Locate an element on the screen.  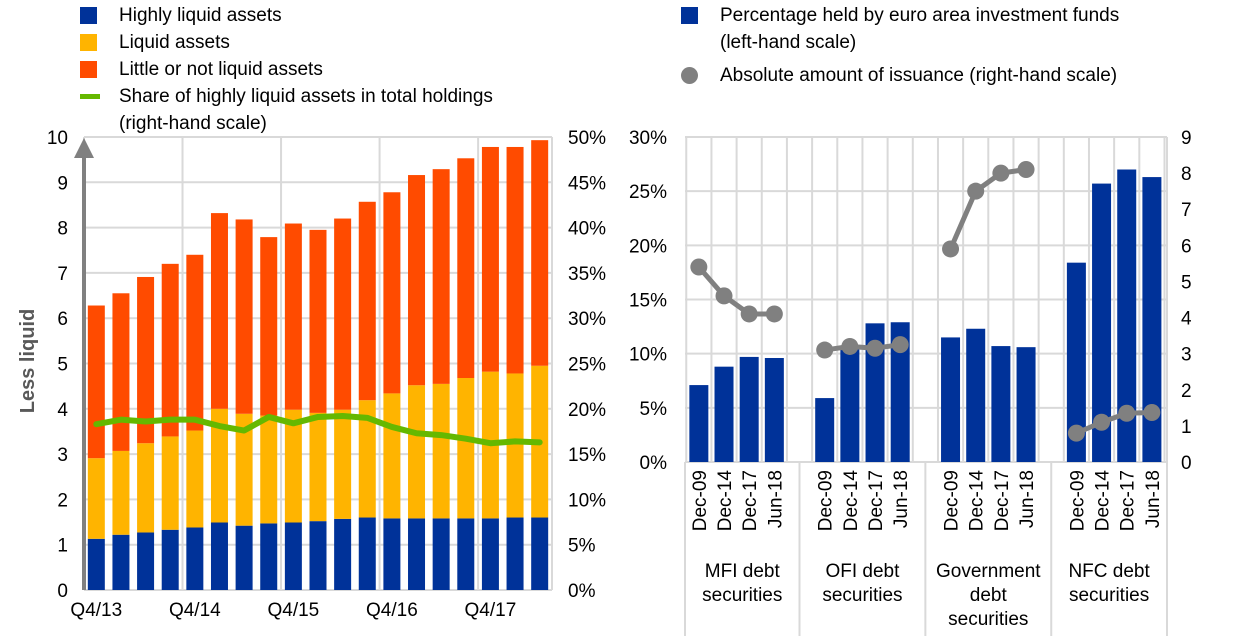
right-y-tick-label: 30% is located at coordinates (648, 138).